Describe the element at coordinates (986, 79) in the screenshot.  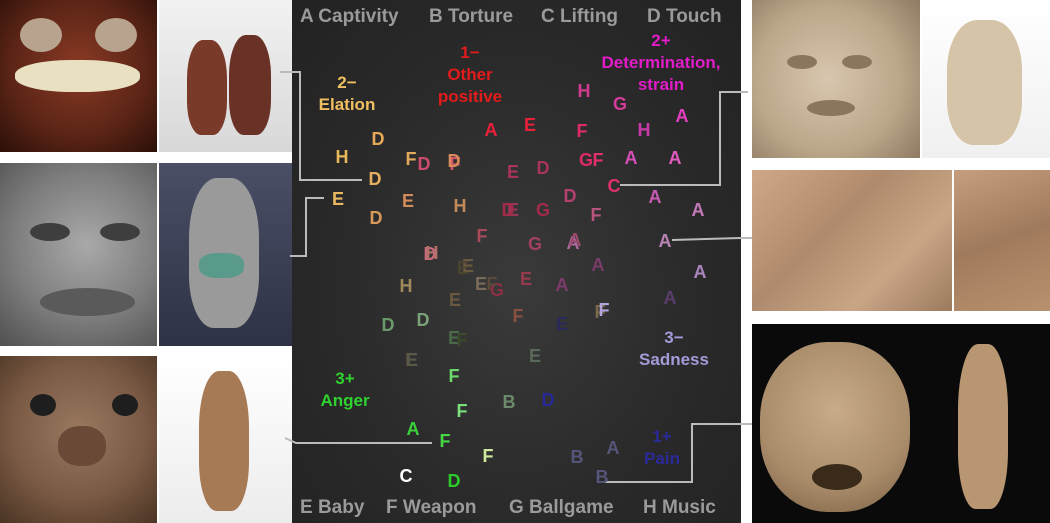
I see `right-top-figure-photo` at that location.